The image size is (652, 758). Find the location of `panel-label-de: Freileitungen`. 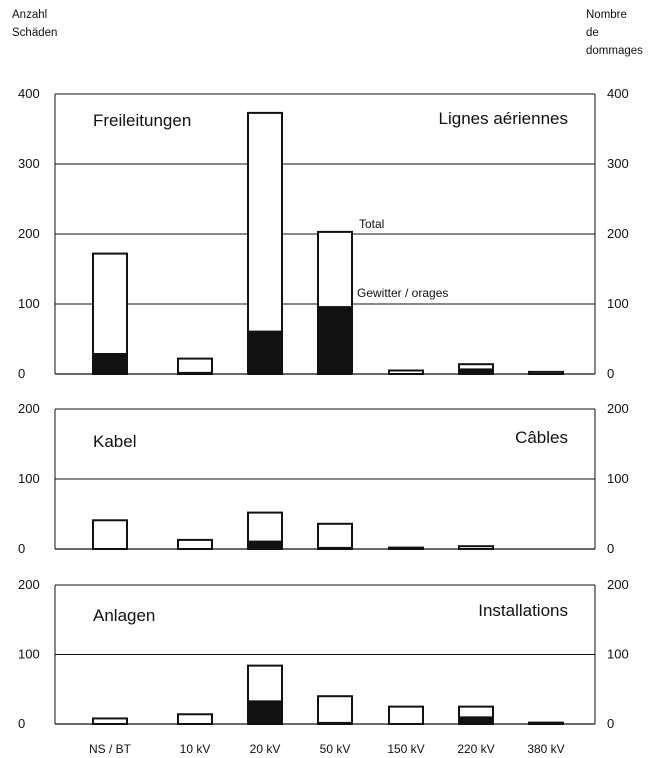

panel-label-de: Freileitungen is located at coordinates (142, 120).